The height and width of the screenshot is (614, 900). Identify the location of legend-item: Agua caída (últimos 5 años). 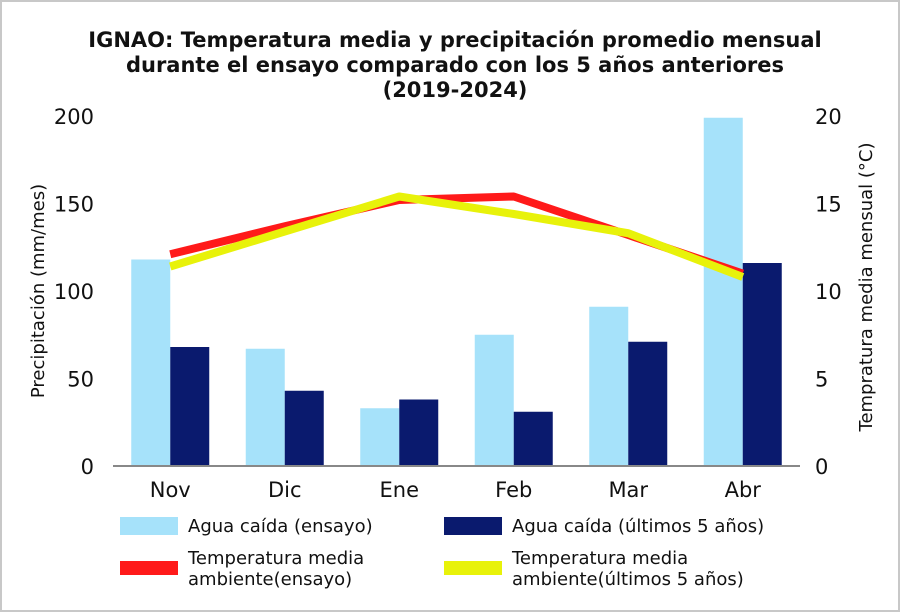
(604, 526).